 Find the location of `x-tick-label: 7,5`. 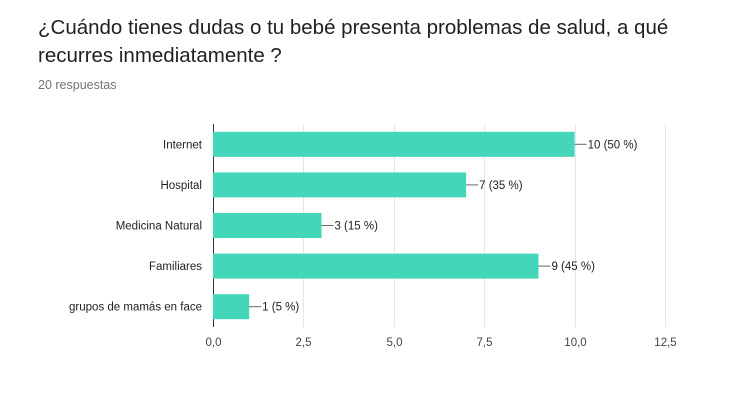

x-tick-label: 7,5 is located at coordinates (485, 343).